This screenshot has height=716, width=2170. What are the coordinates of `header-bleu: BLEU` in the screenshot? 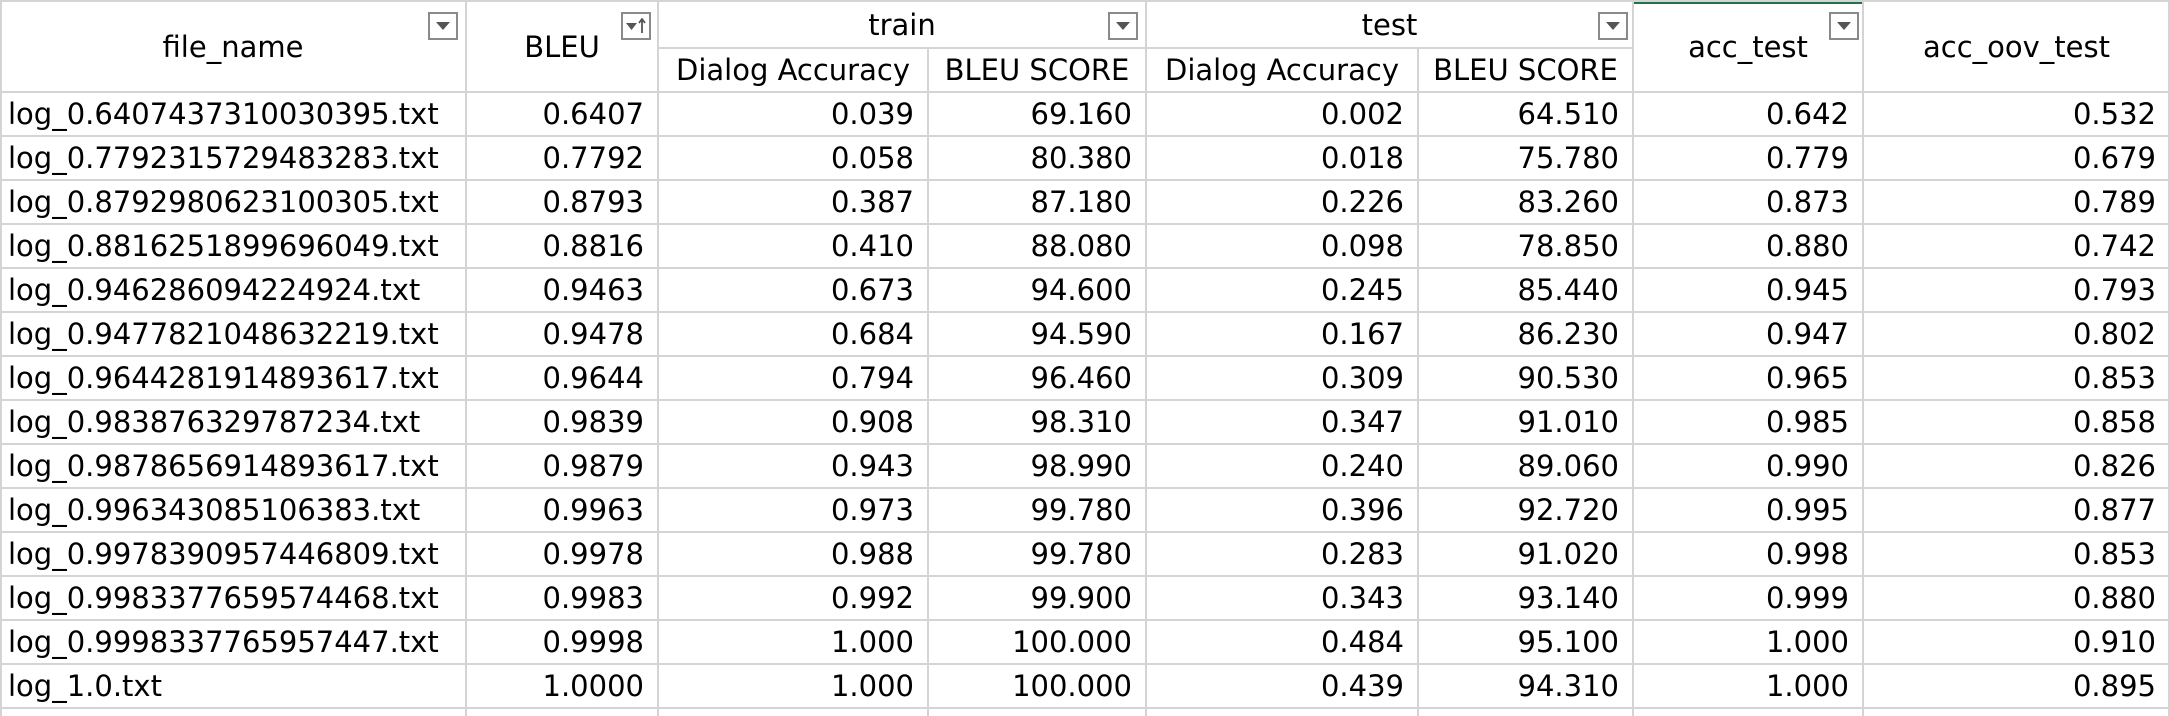 It's located at (562, 46).